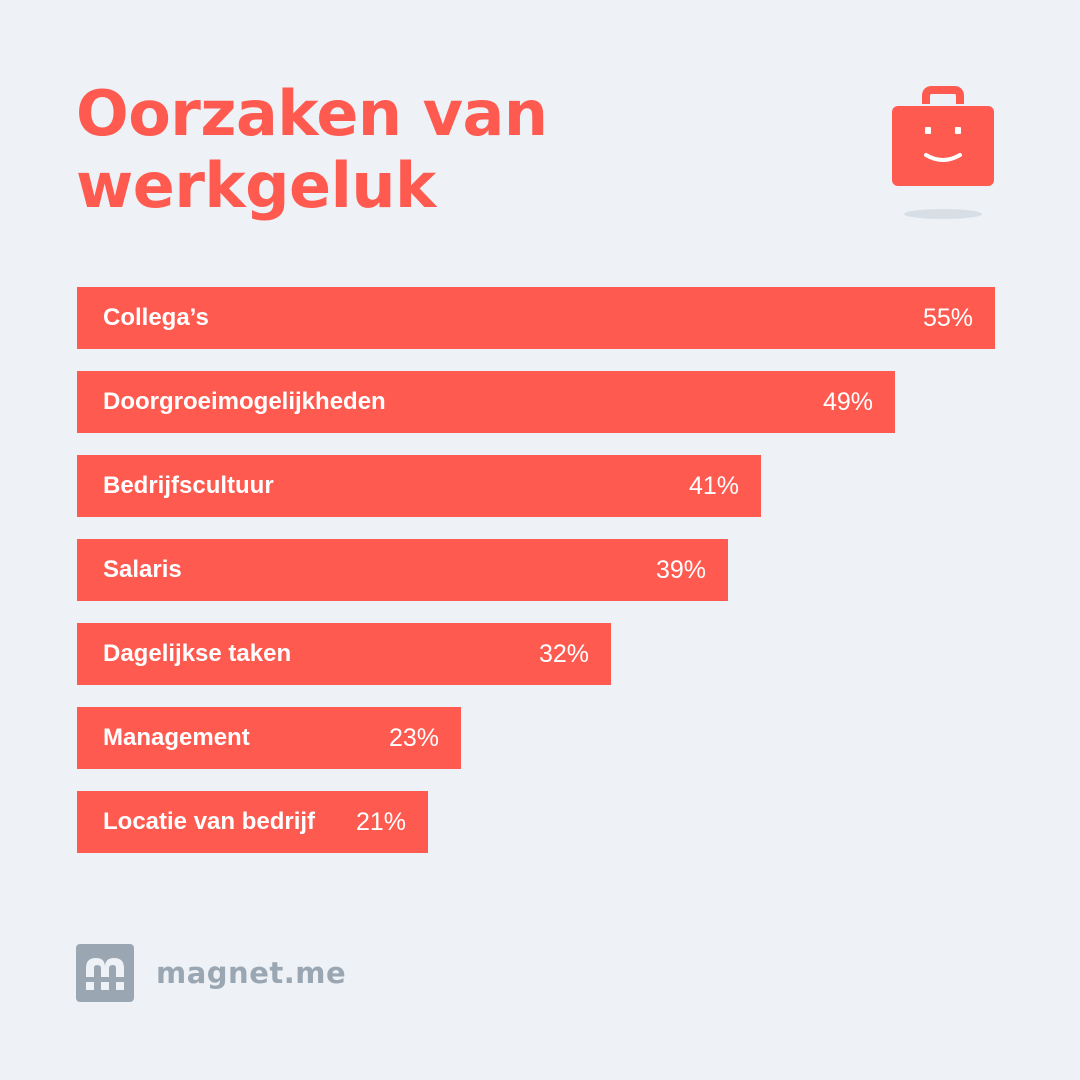 This screenshot has height=1080, width=1080. Describe the element at coordinates (142, 569) in the screenshot. I see `bar-label: Salaris` at that location.